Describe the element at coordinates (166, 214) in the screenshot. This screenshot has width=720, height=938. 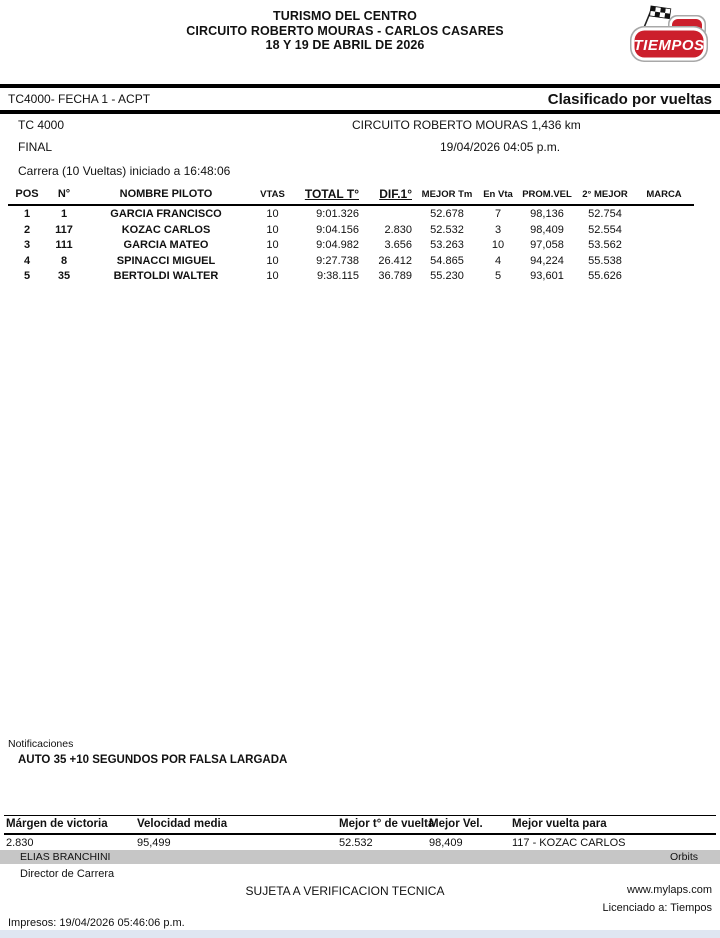
I see `cell-name: GARCIA FRANCISCO` at that location.